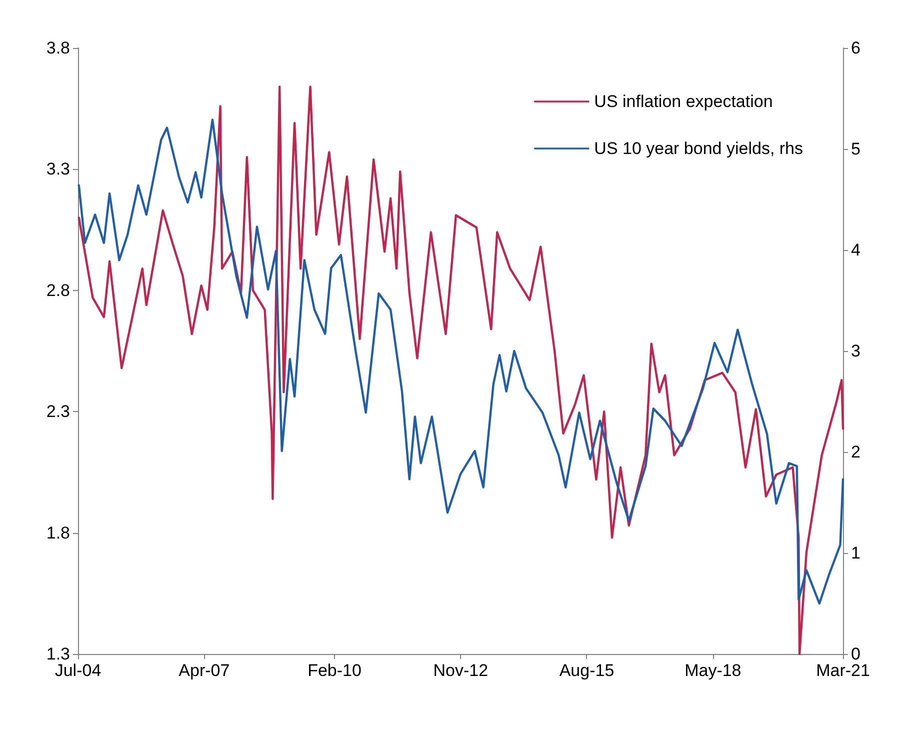  What do you see at coordinates (460, 670) in the screenshot?
I see `x-tick-label: Nov-12` at bounding box center [460, 670].